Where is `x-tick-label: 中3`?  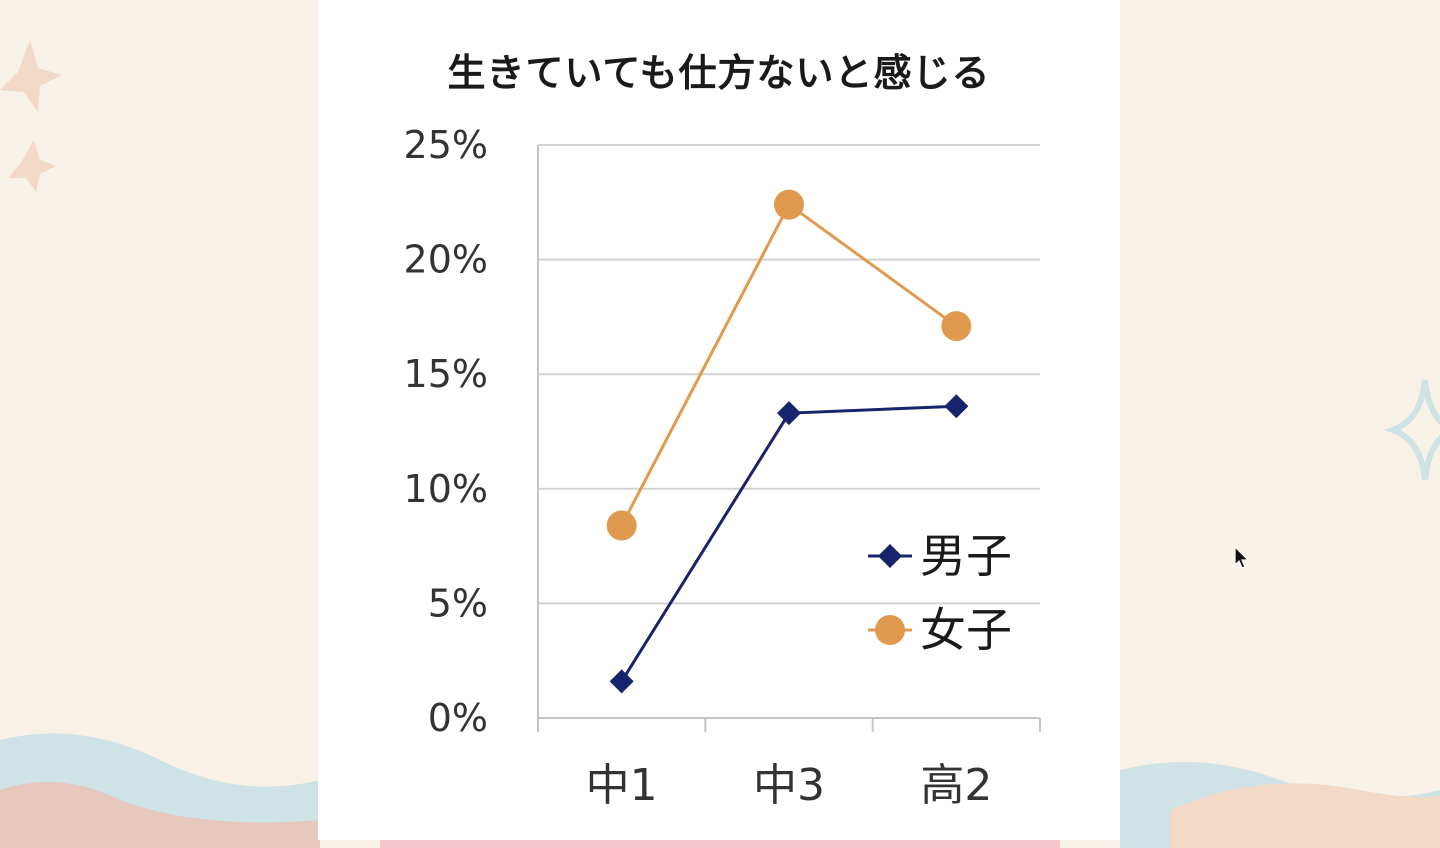 x-tick-label: 中3 is located at coordinates (789, 785).